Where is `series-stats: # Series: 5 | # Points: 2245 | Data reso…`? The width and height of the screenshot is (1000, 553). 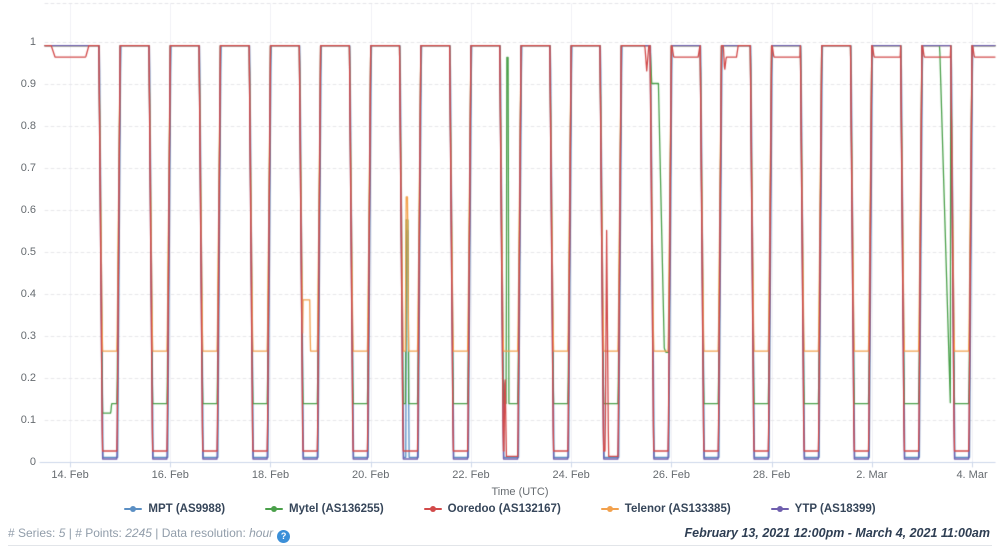
series-stats: # Series: 5 | # Points: 2245 | Data reso… is located at coordinates (149, 534).